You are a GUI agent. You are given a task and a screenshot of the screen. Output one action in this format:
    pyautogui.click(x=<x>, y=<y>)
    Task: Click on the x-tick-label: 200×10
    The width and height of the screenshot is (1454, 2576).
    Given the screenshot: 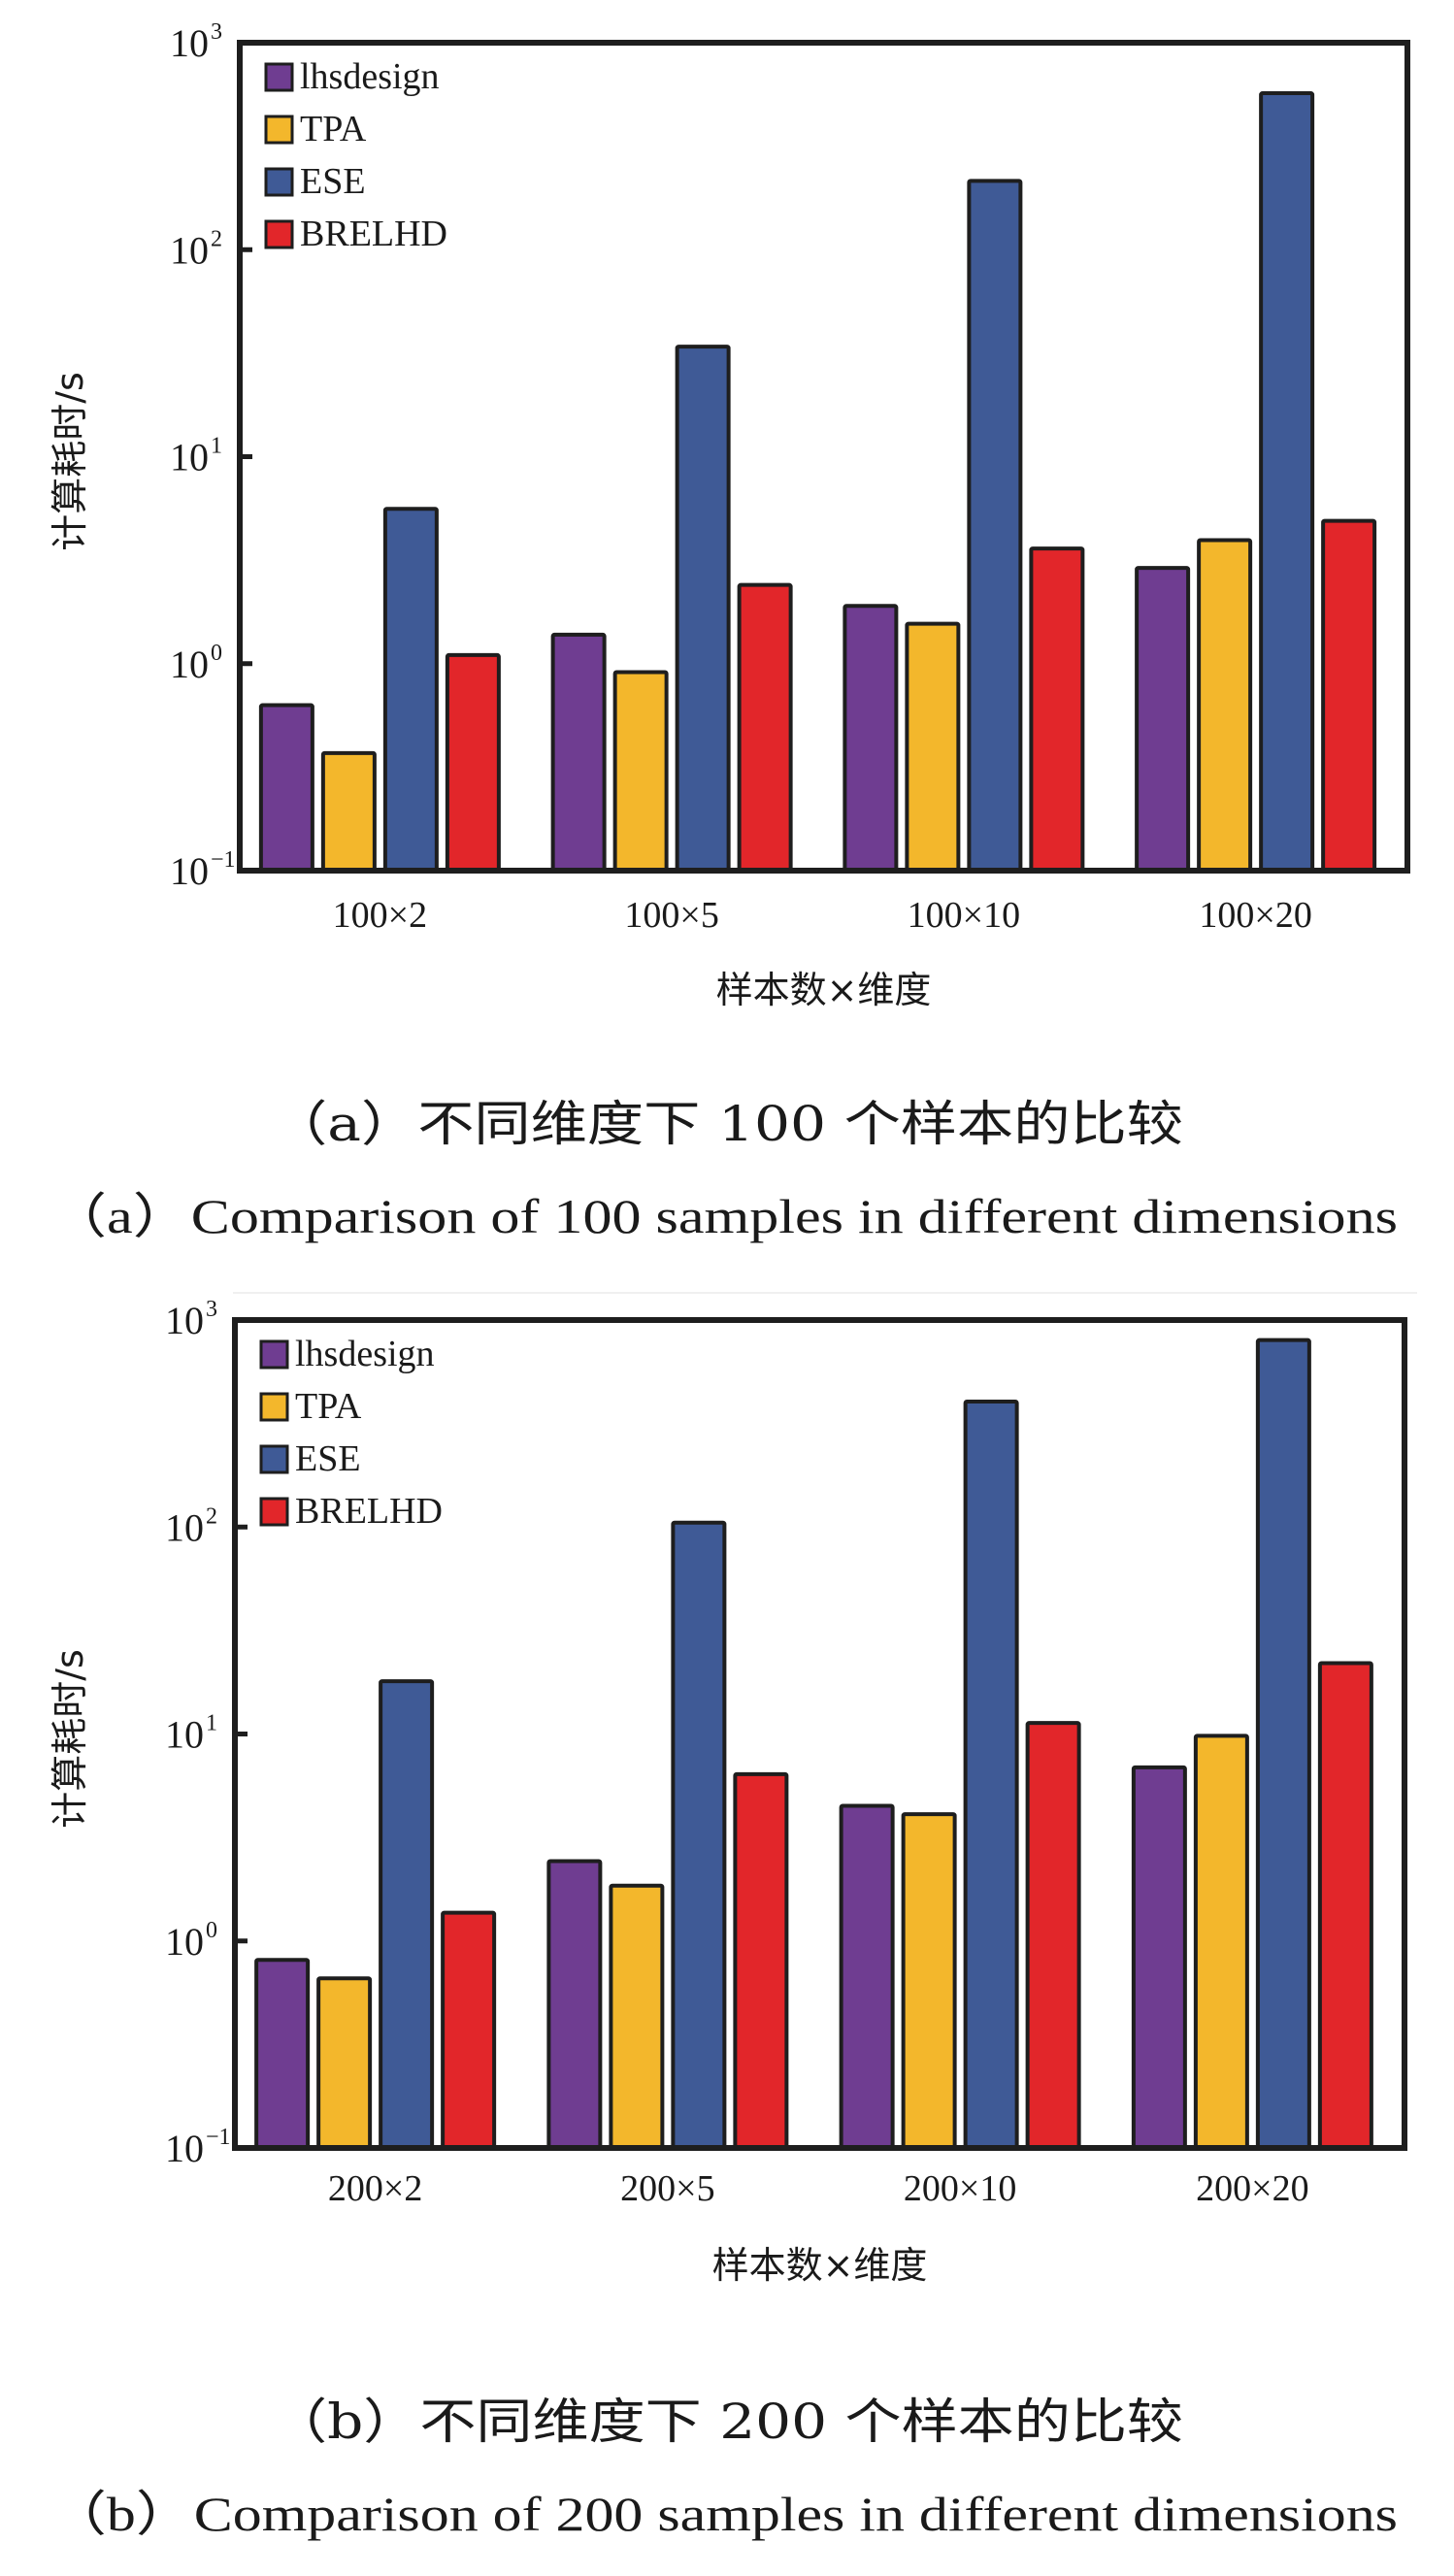 What is the action you would take?
    pyautogui.click(x=960, y=2188)
    